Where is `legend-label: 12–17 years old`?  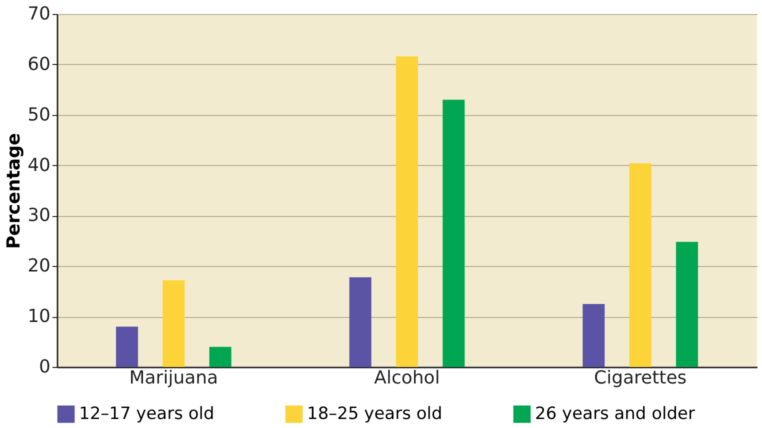
legend-label: 12–17 years old is located at coordinates (146, 414).